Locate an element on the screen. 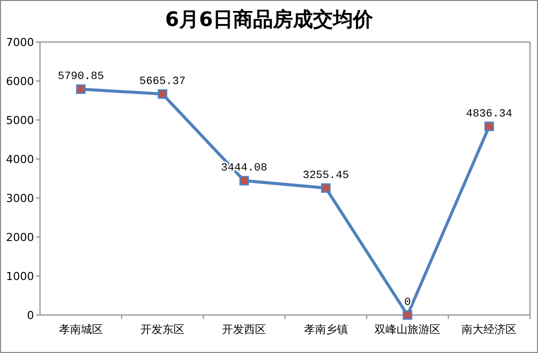  y-tick-label: 1000 is located at coordinates (20, 276).